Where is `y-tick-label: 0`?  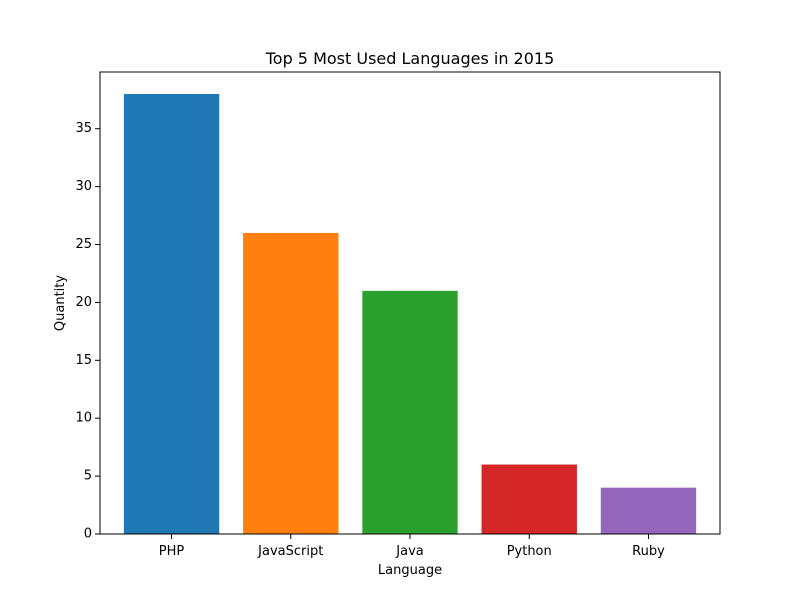
y-tick-label: 0 is located at coordinates (88, 534).